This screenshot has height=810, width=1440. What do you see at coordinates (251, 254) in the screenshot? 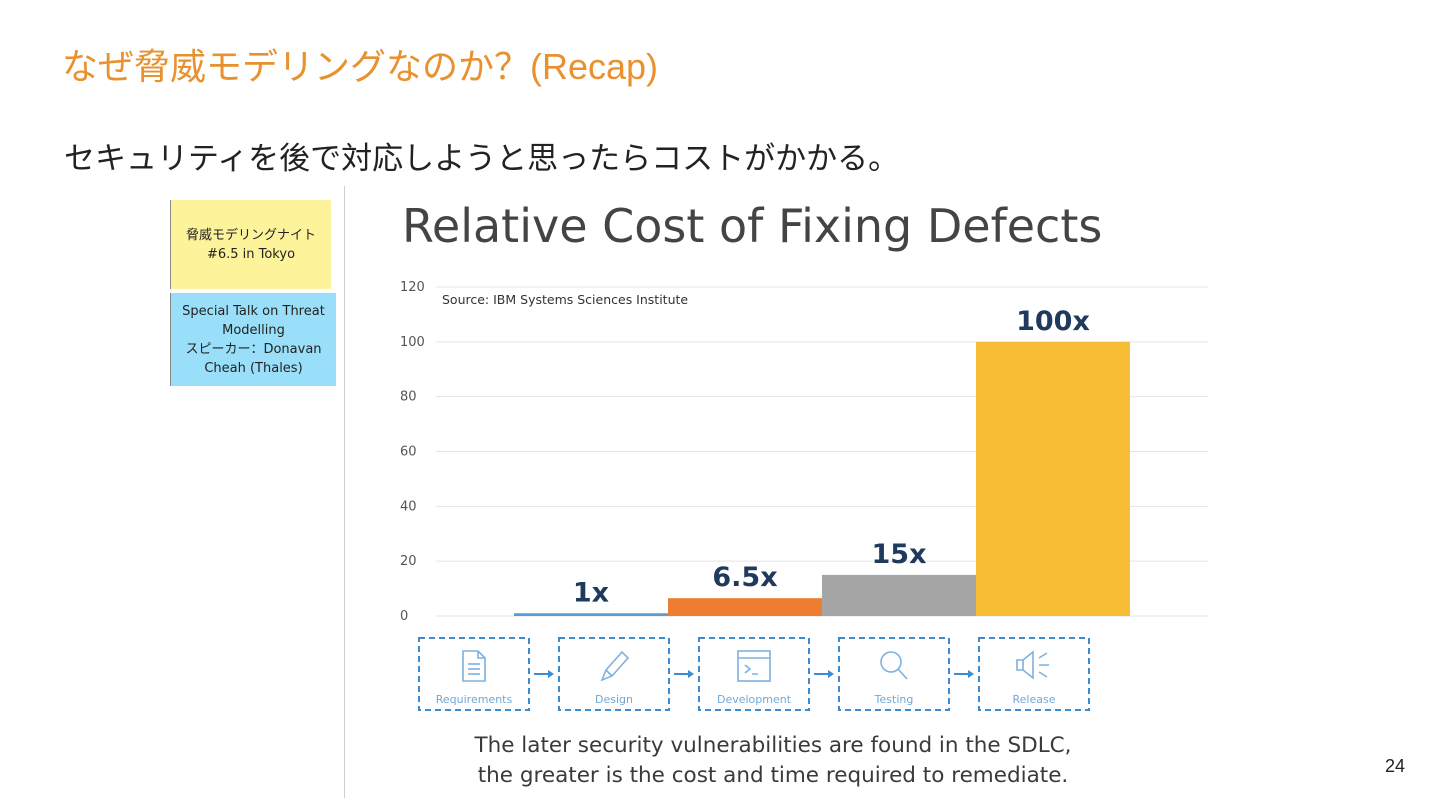
I see `sticky-note-event-place: #6.5 in Tokyo` at bounding box center [251, 254].